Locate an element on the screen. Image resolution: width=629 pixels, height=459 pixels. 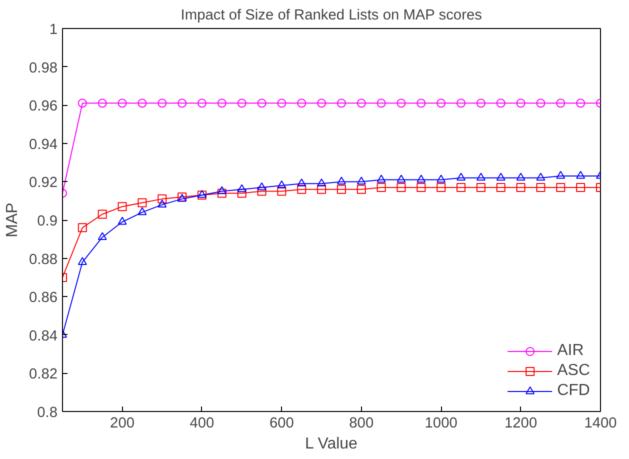
y-tick-label: 0.94 is located at coordinates (43, 144).